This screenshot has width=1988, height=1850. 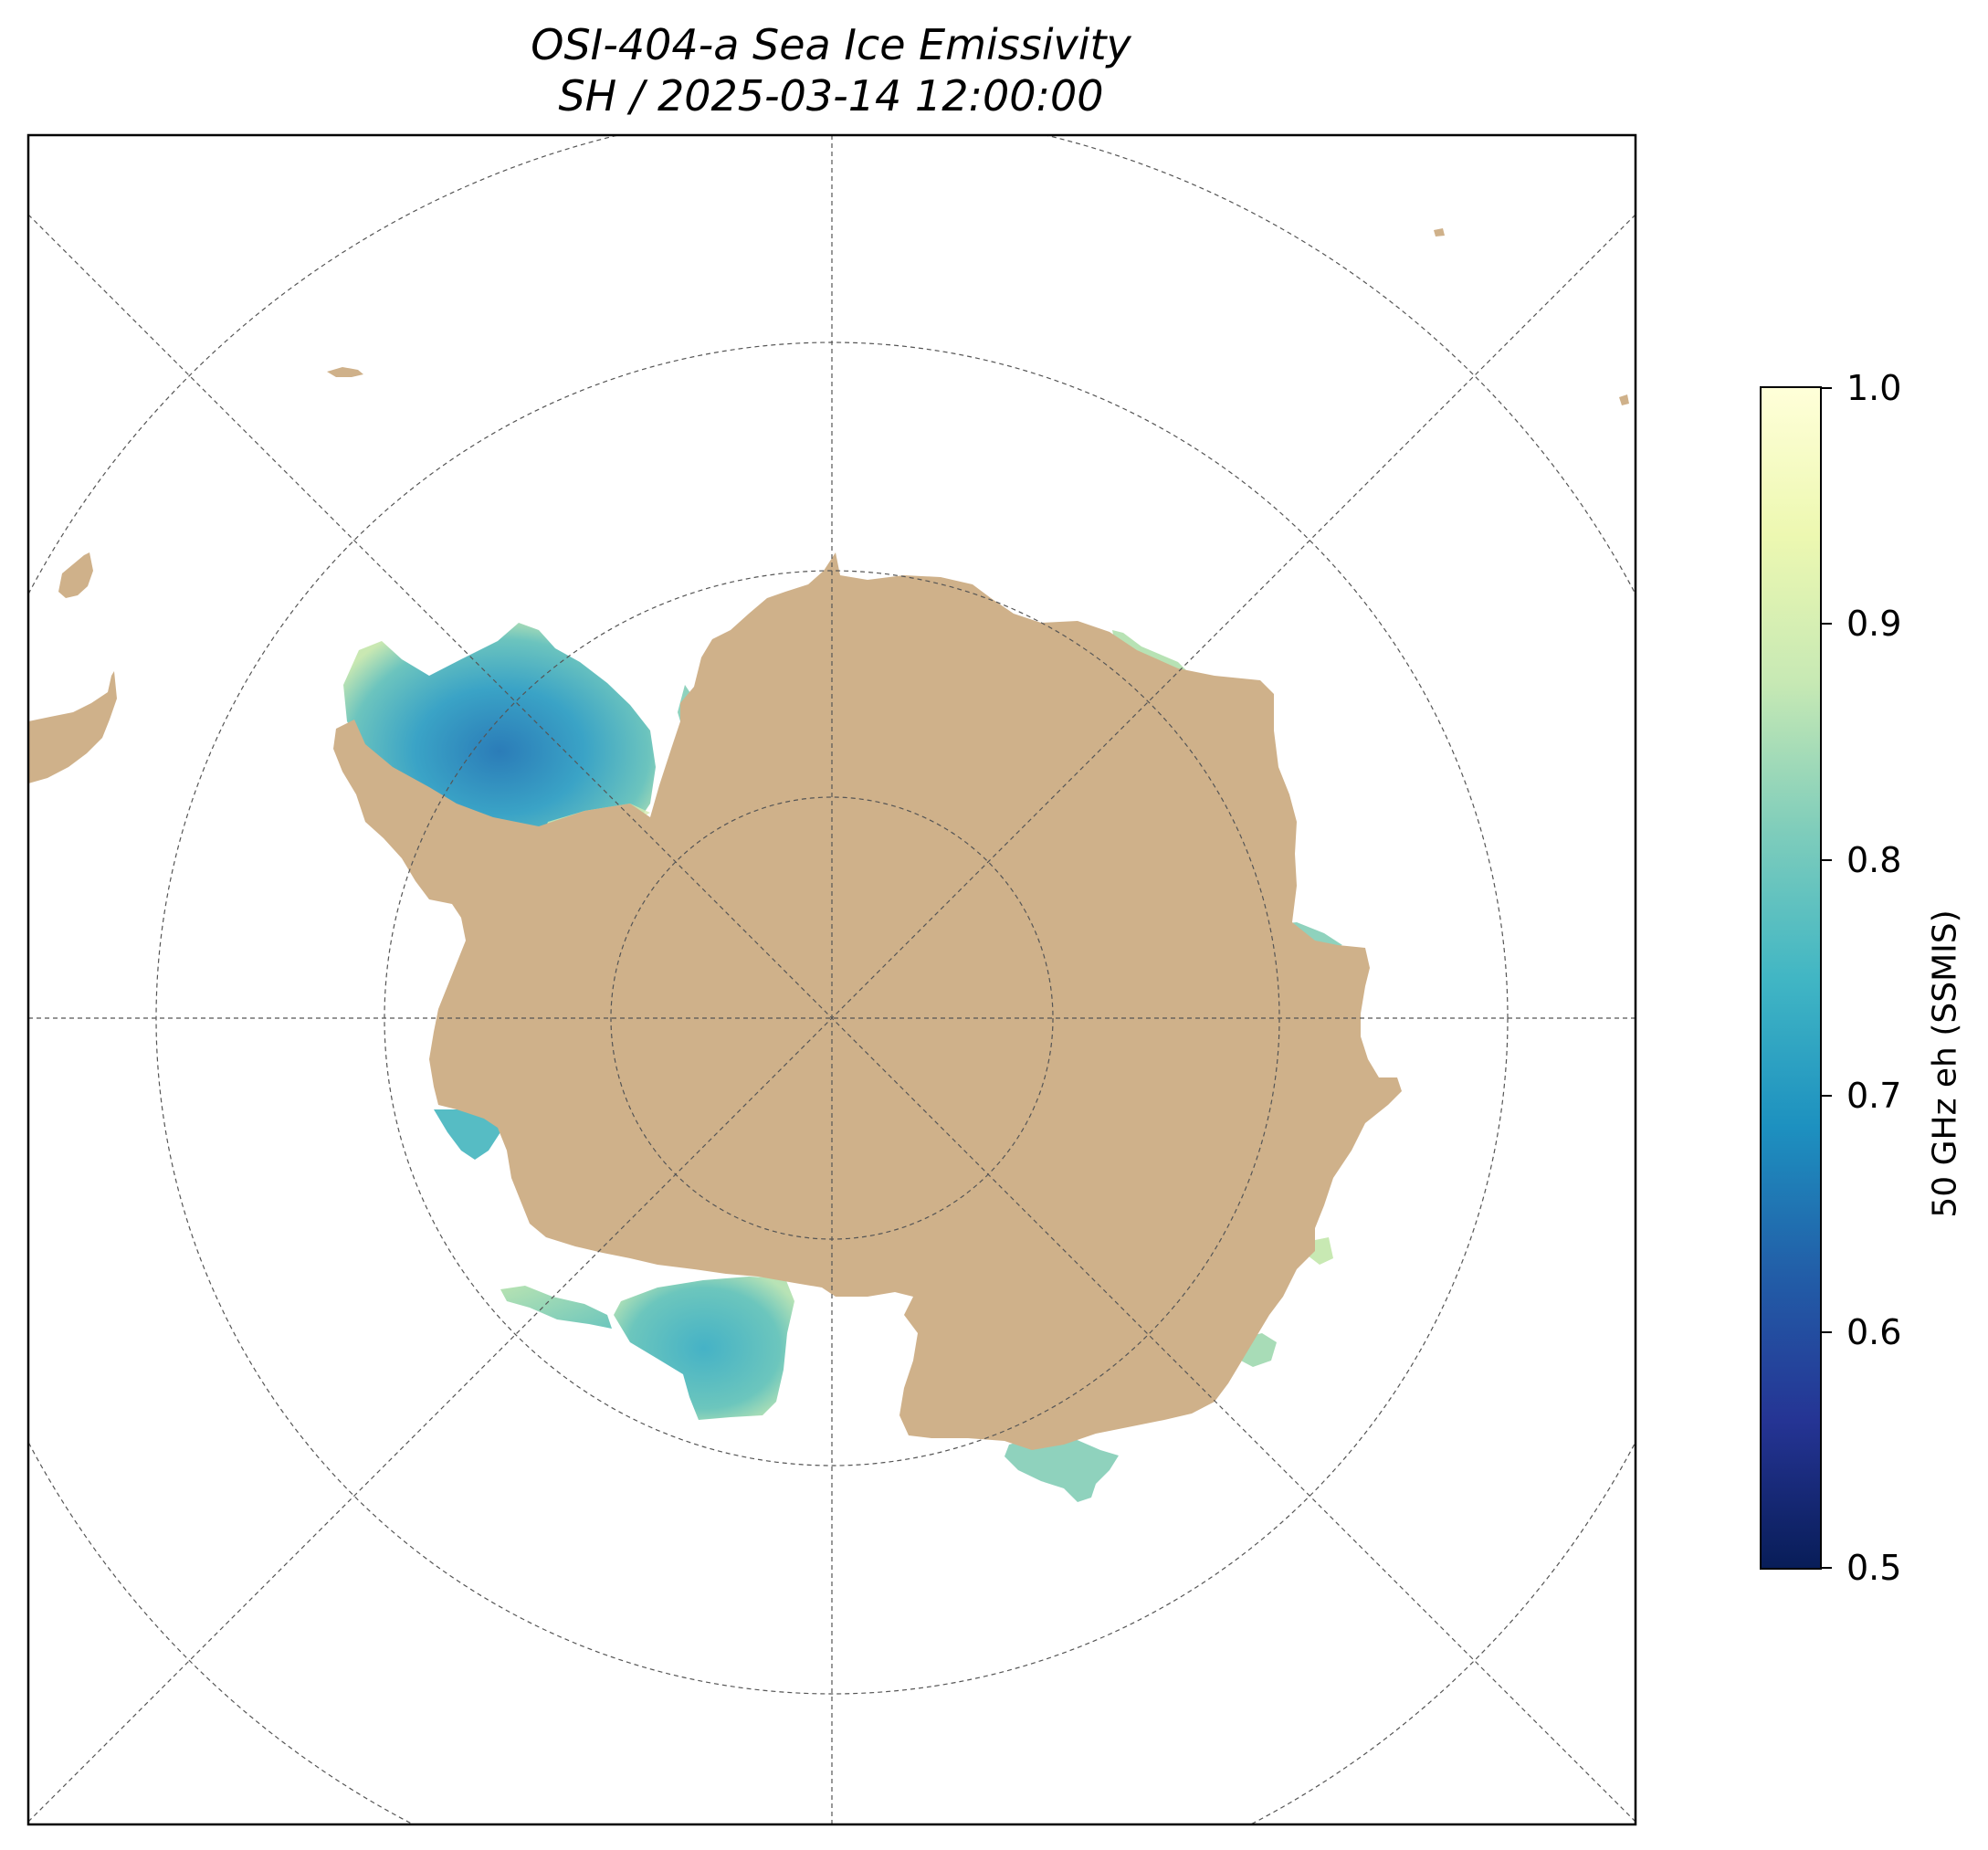 What do you see at coordinates (1945, 1063) in the screenshot?
I see `colorbar-label: 50 GHz eh (SSMIS)` at bounding box center [1945, 1063].